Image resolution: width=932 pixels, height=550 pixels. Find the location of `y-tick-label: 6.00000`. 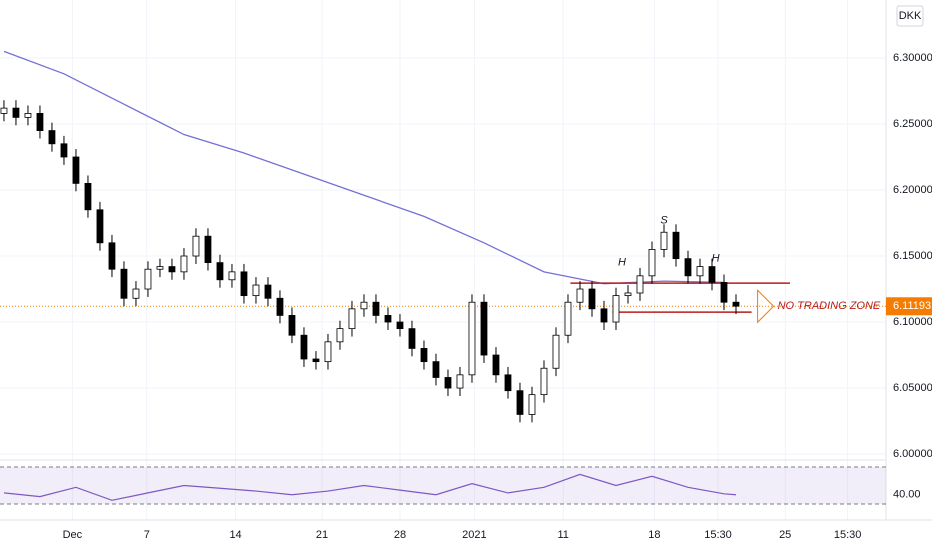

y-tick-label: 6.00000 is located at coordinates (912, 454).